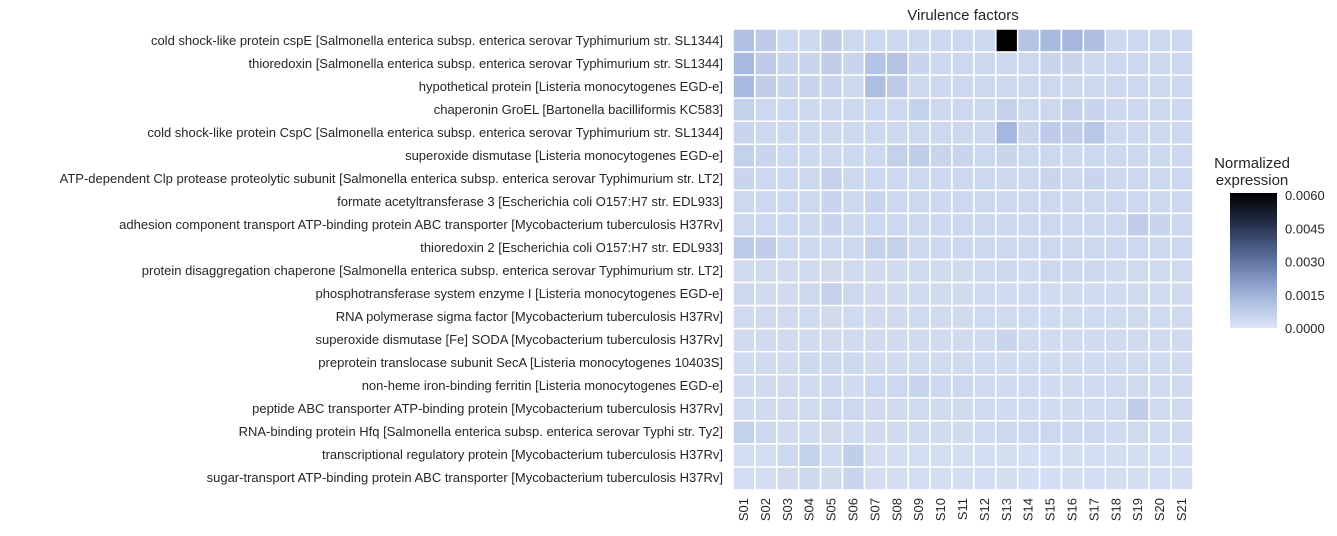 Image resolution: width=1337 pixels, height=536 pixels. Describe the element at coordinates (984, 509) in the screenshot. I see `column-label: S12` at that location.